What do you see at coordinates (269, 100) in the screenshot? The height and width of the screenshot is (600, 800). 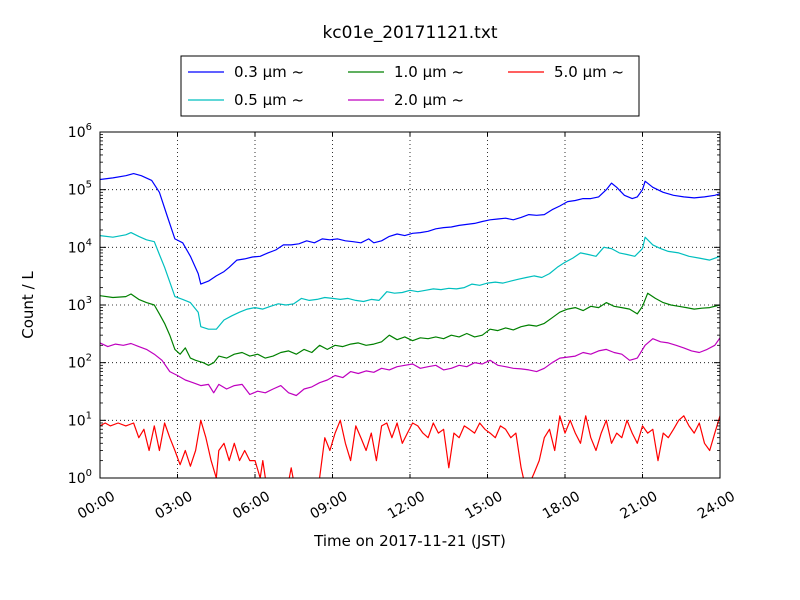 I see `legend-label-1: 0.5 μm ~` at bounding box center [269, 100].